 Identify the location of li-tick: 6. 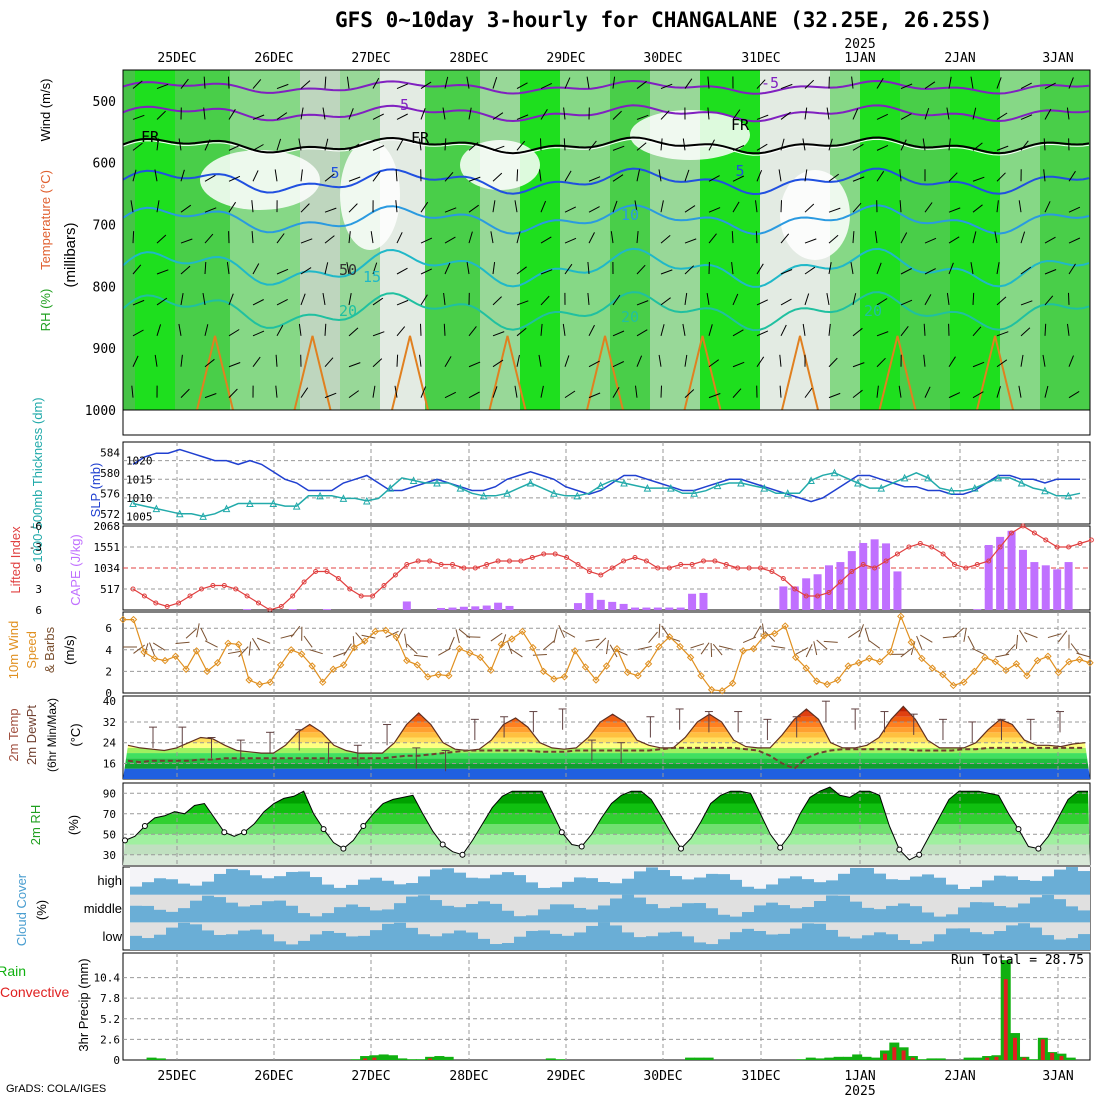
(38, 610).